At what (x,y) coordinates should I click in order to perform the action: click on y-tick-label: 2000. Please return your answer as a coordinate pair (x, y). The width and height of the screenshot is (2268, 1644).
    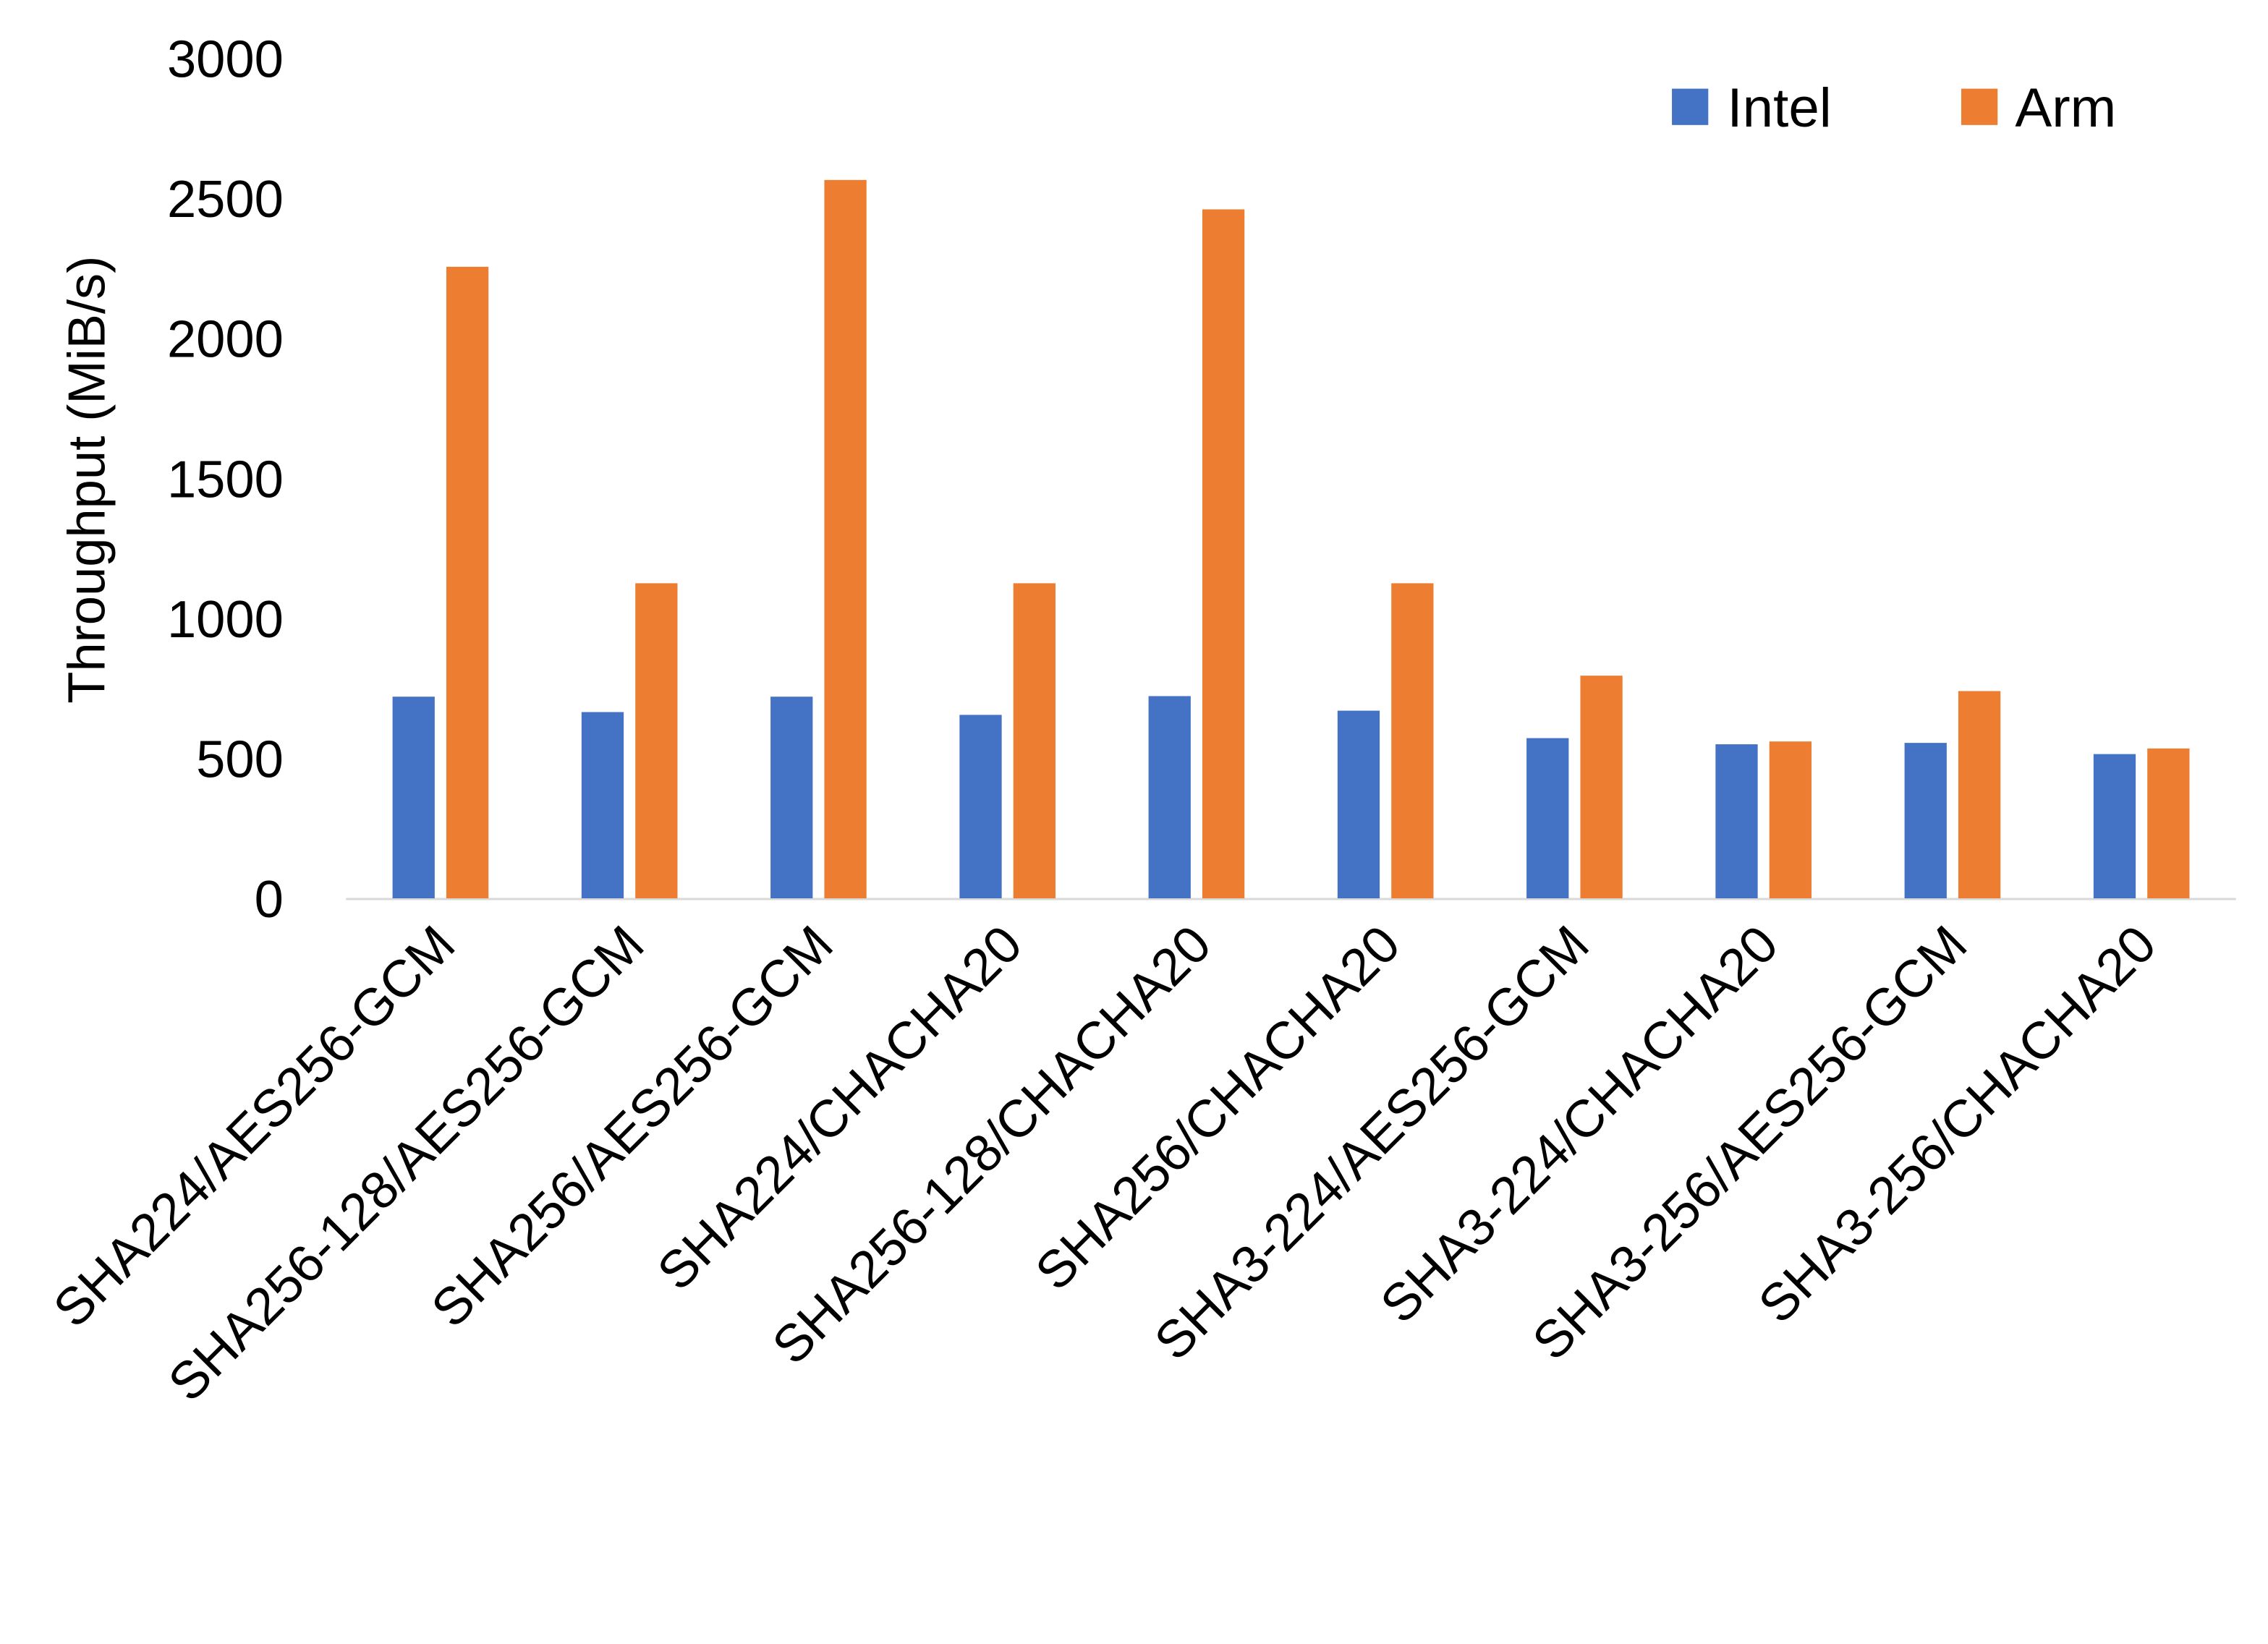
    Looking at the image, I should click on (225, 340).